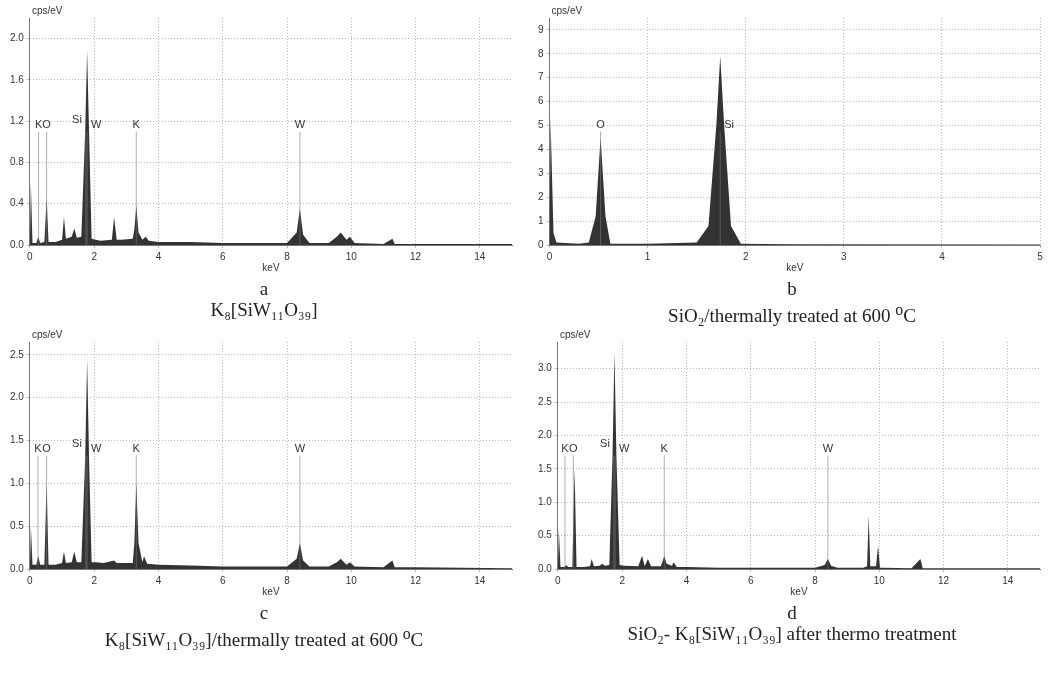 Image resolution: width=1052 pixels, height=697 pixels. What do you see at coordinates (1039, 256) in the screenshot?
I see `x-tick-label: 5` at bounding box center [1039, 256].